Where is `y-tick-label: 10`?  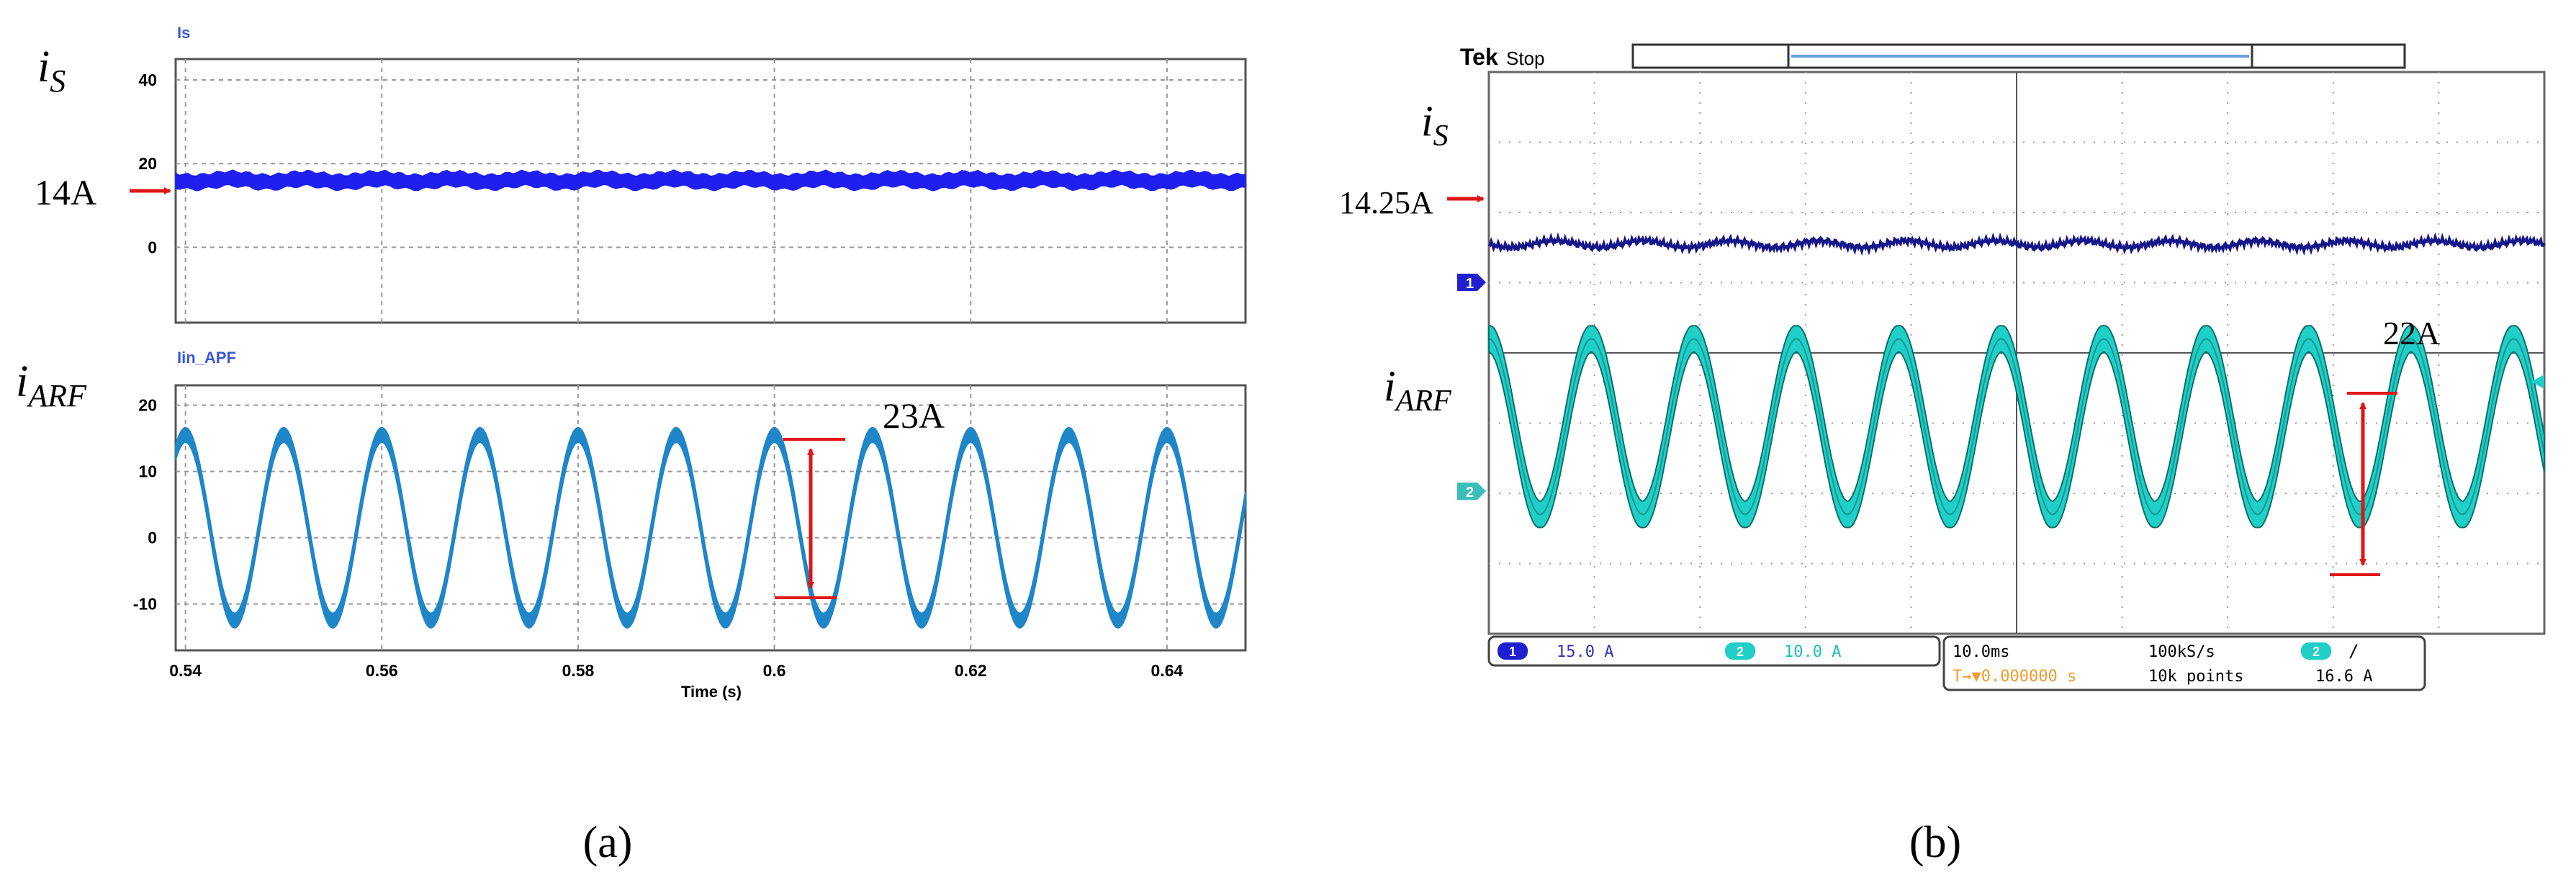 y-tick-label: 10 is located at coordinates (147, 472).